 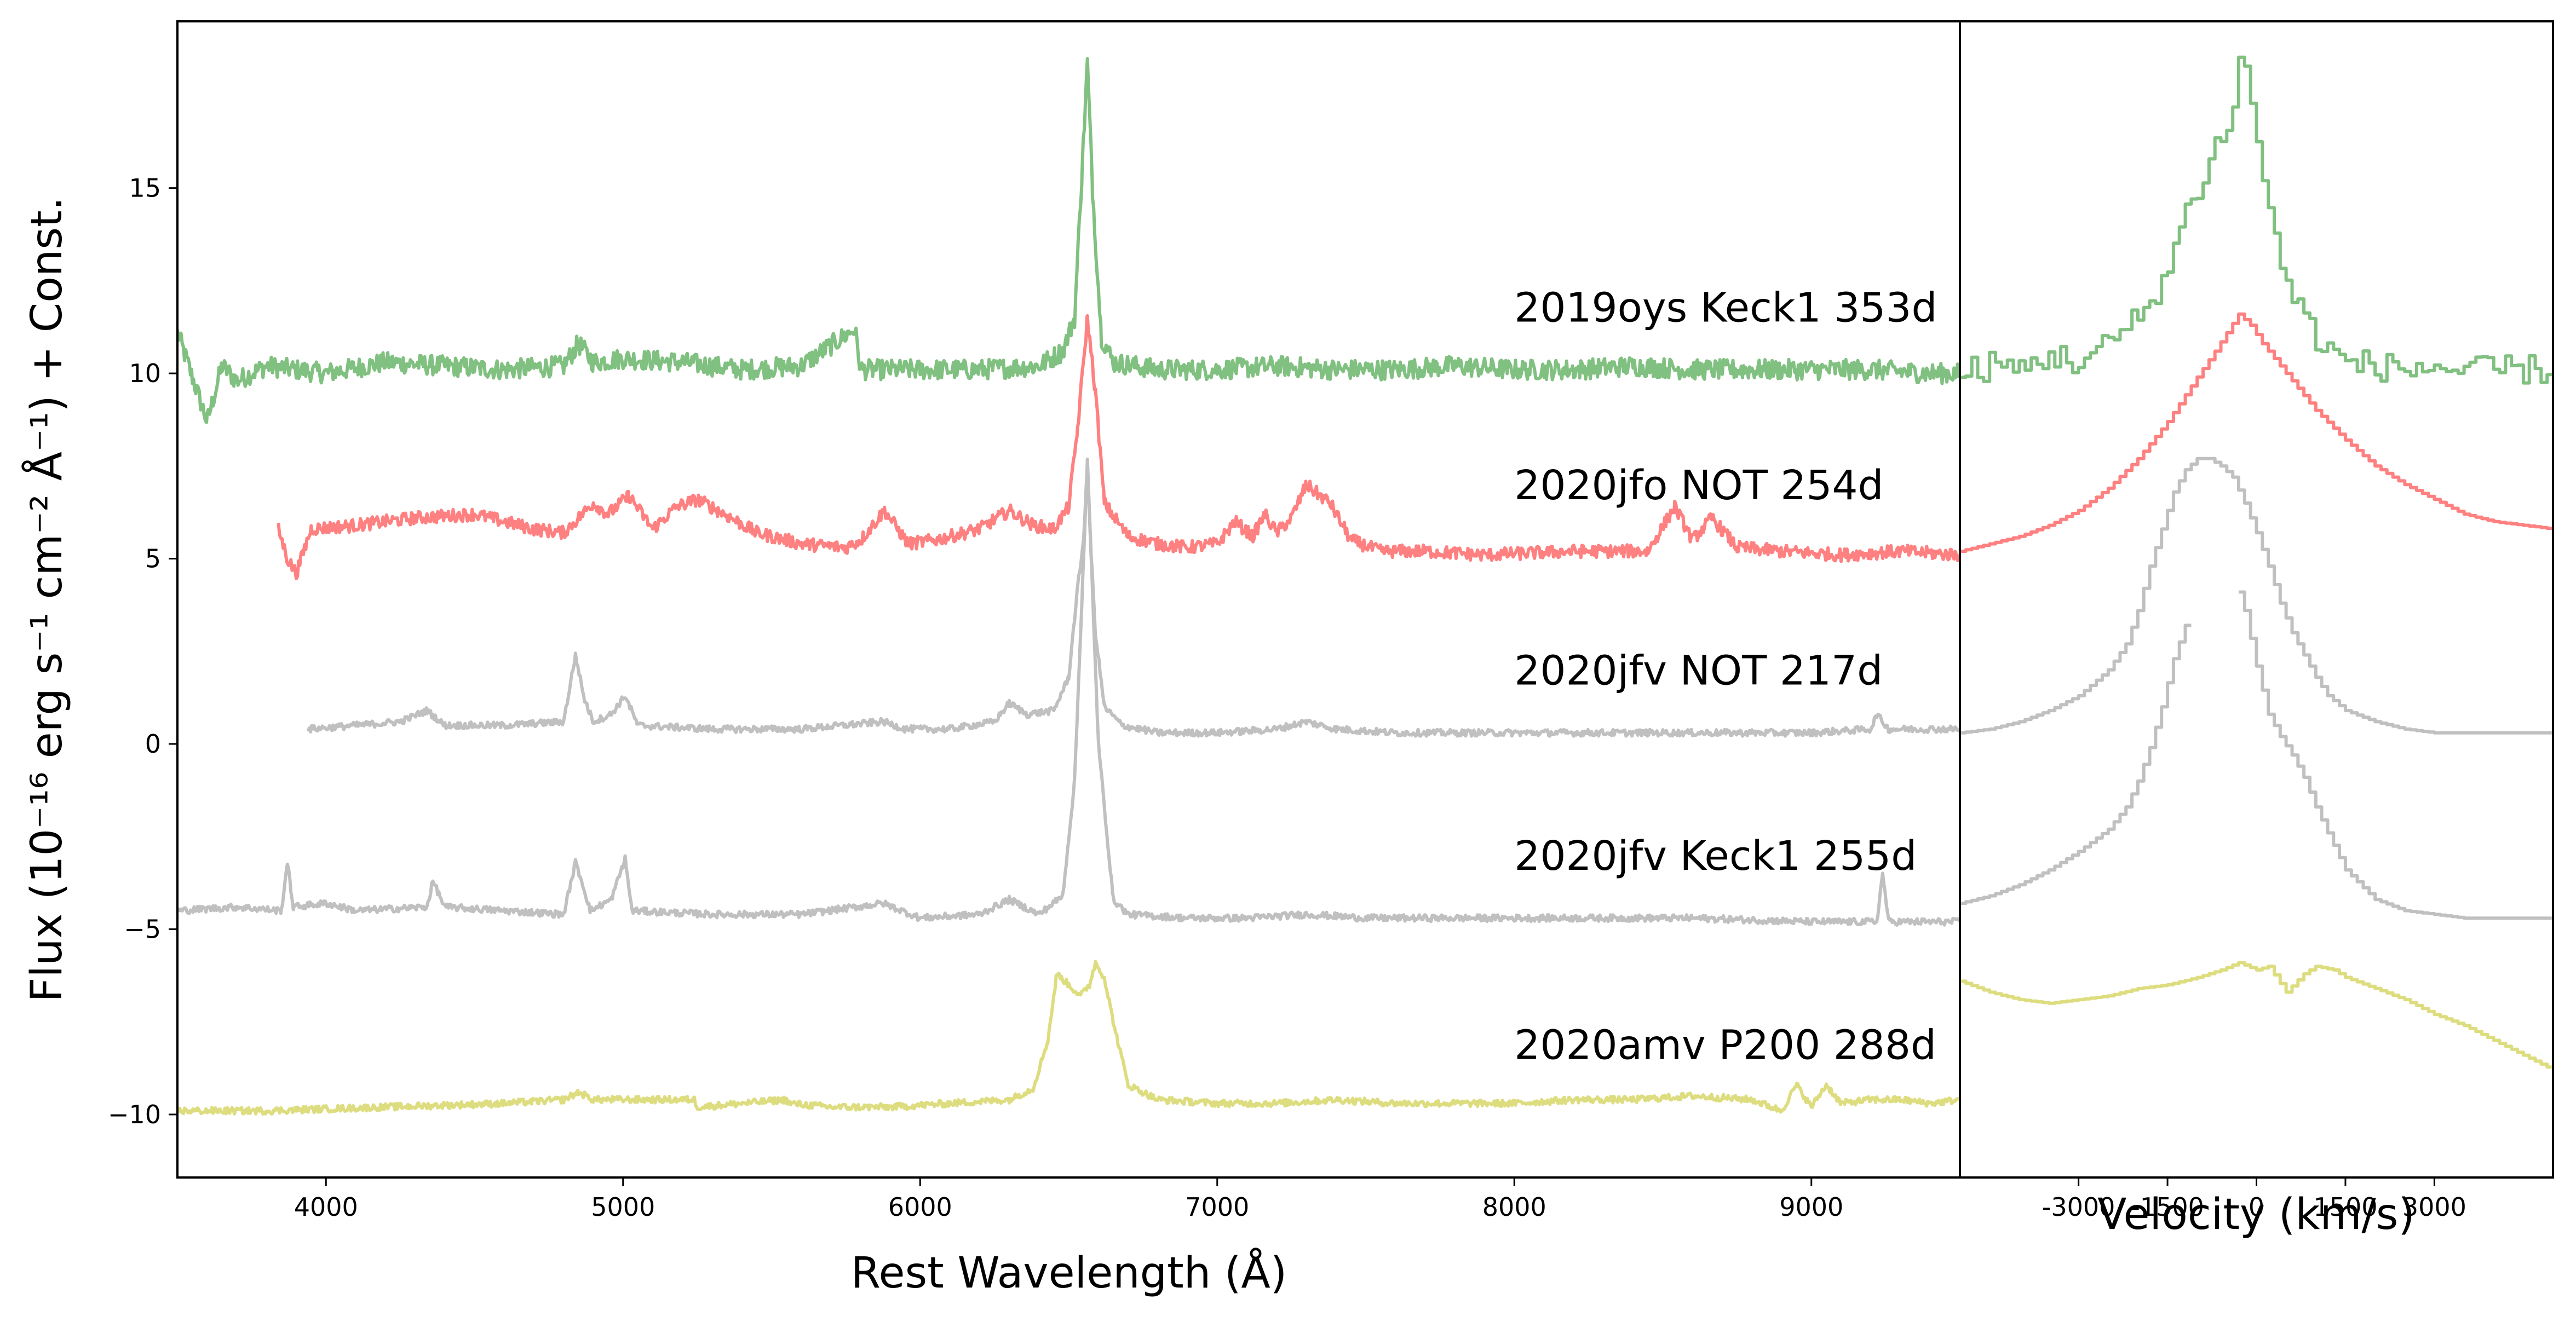 I want to click on y-axis-label: Flux (10⁻¹⁶ erg s⁻¹ cm⁻² Å⁻¹) + Const., so click(x=46, y=599).